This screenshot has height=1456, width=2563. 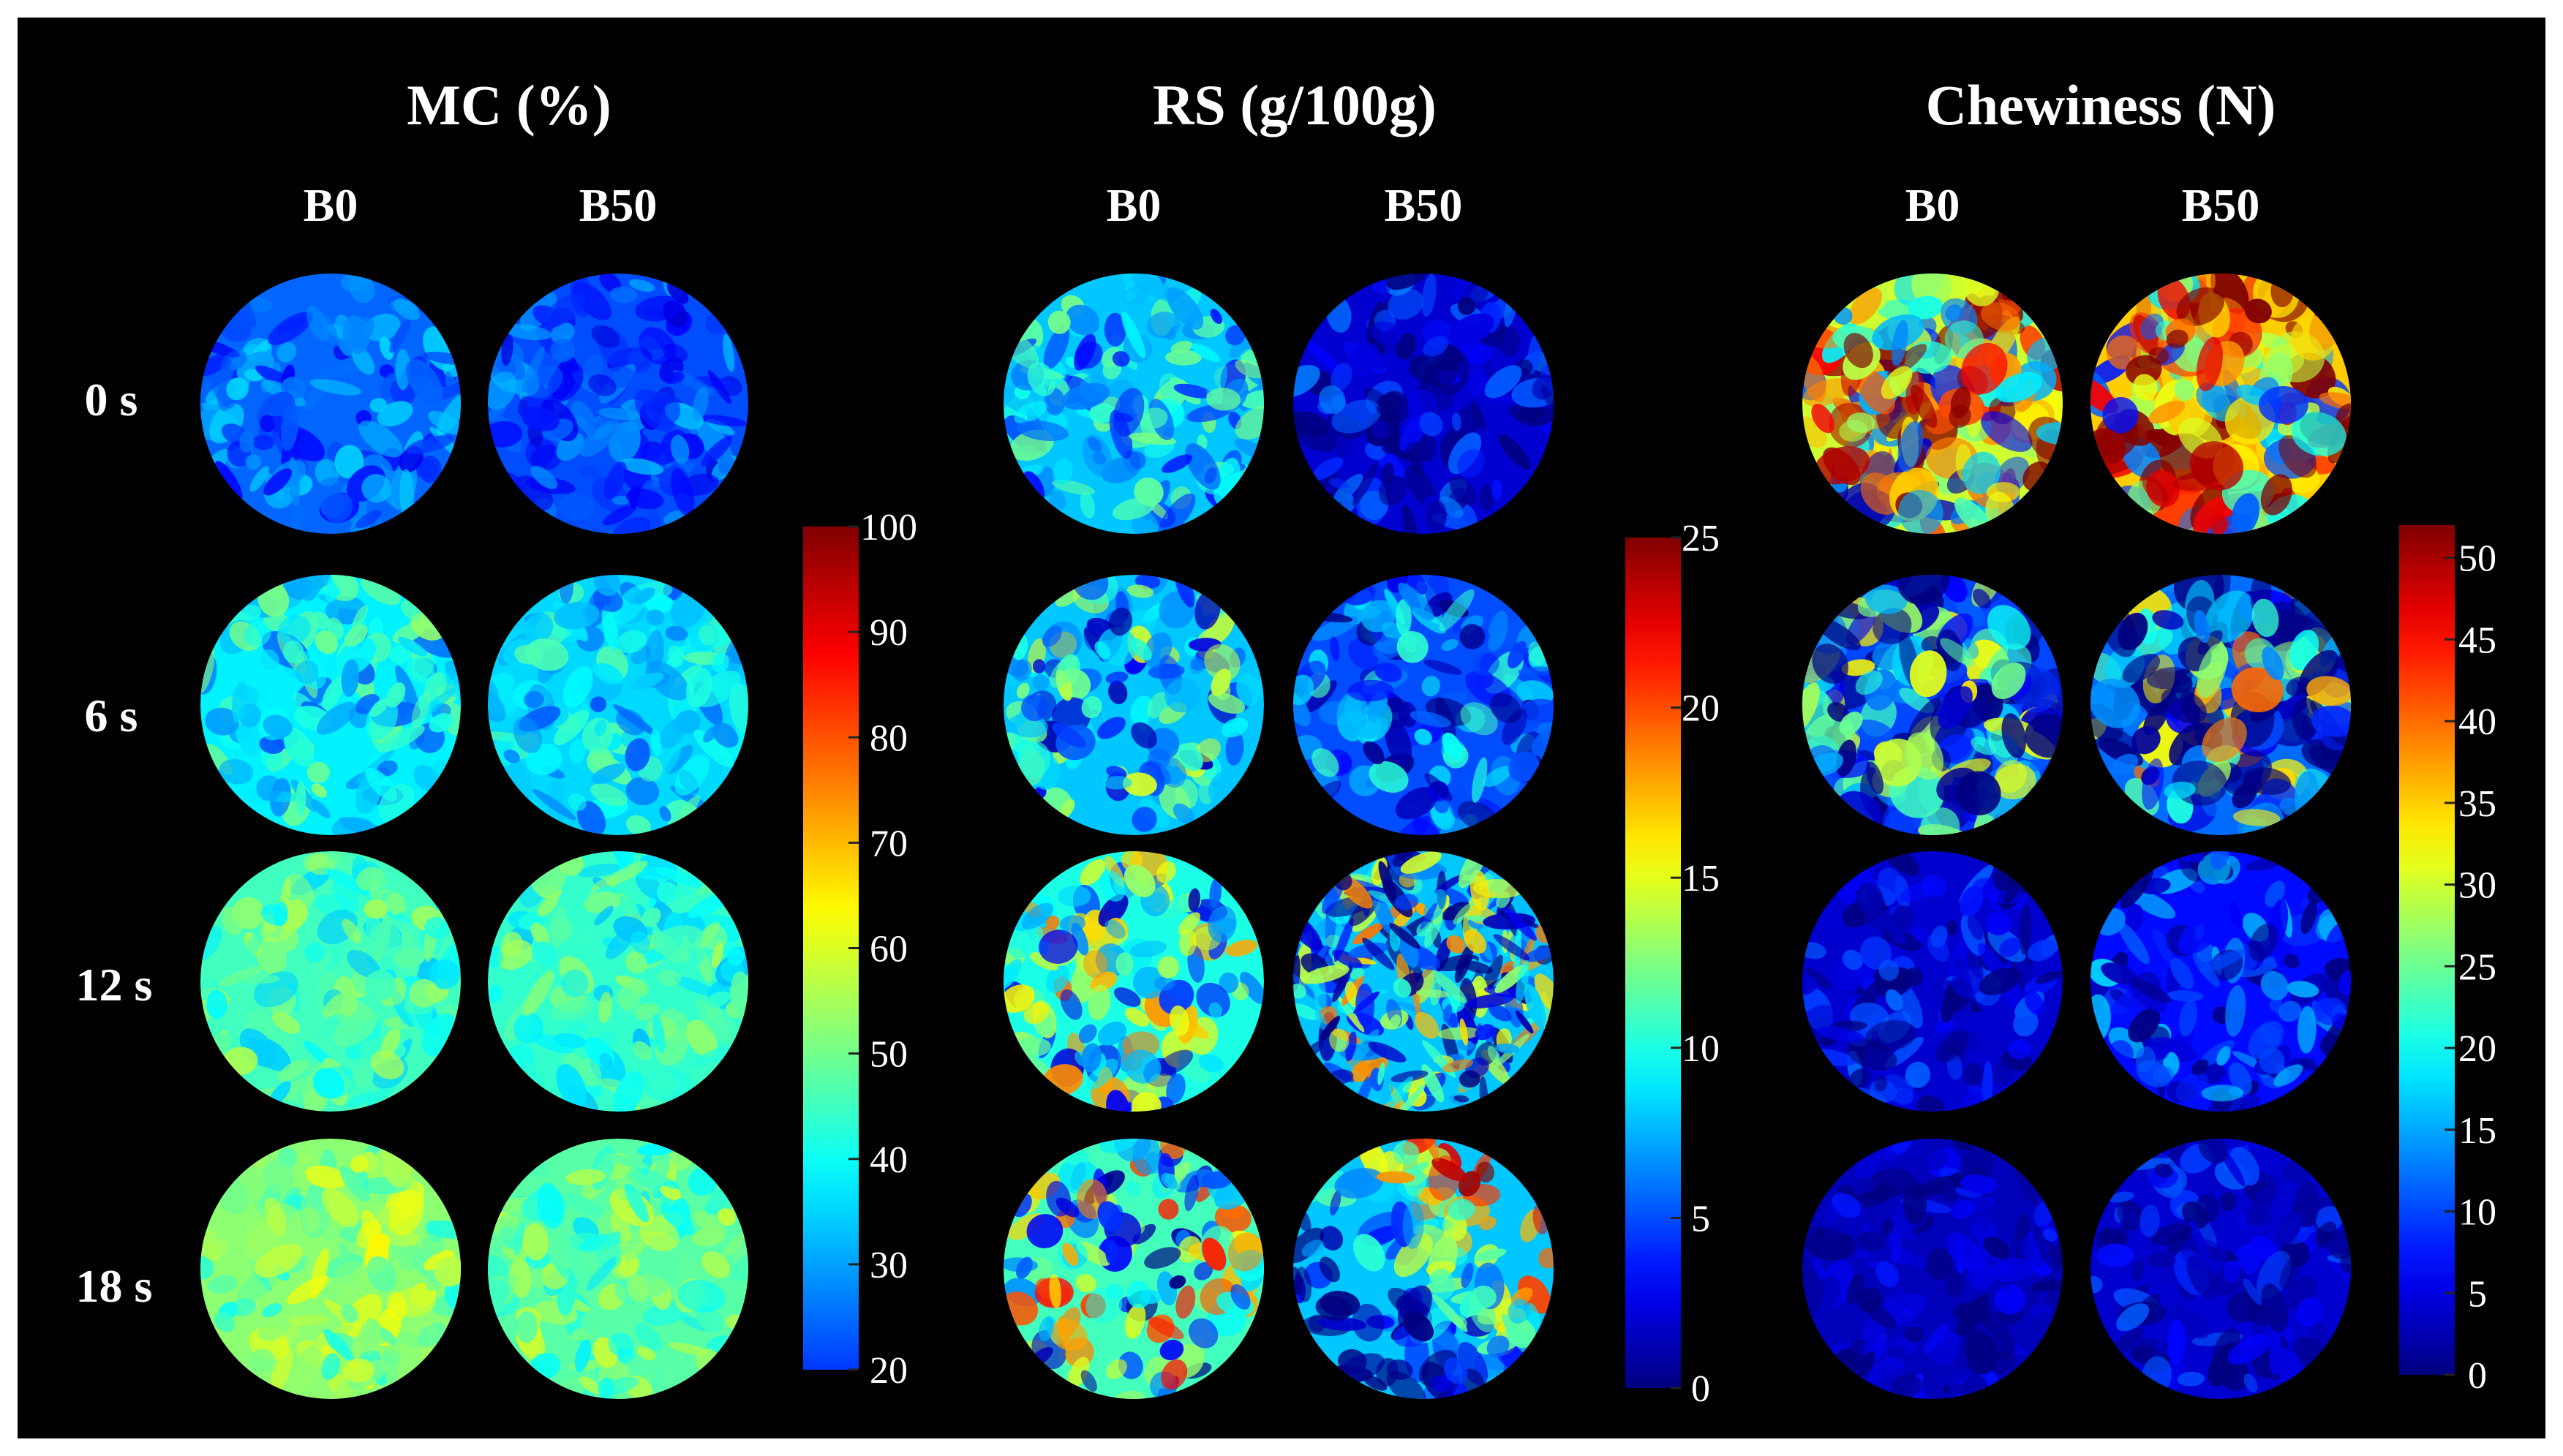 What do you see at coordinates (1424, 205) in the screenshot?
I see `column-label-rs-b50: B50` at bounding box center [1424, 205].